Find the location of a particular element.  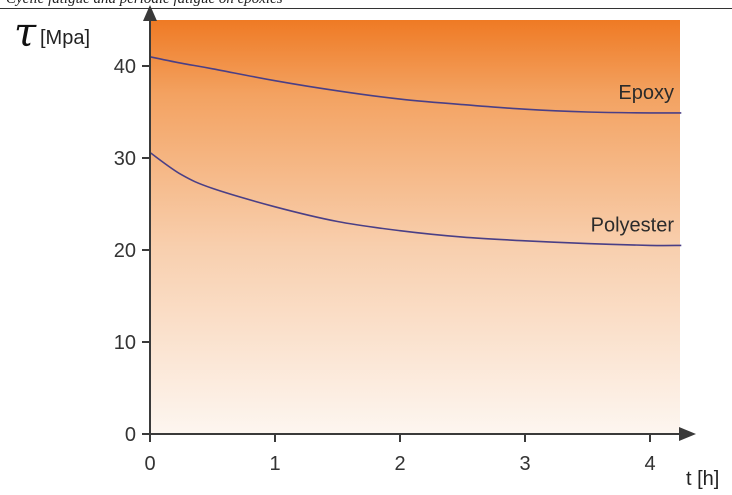

x-tick-label: 3 is located at coordinates (524, 464).